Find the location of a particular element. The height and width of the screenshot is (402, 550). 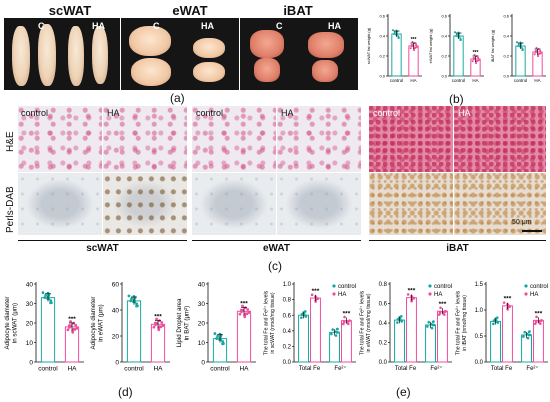

histo-label-scwat-control: control is located at coordinates (35, 113).